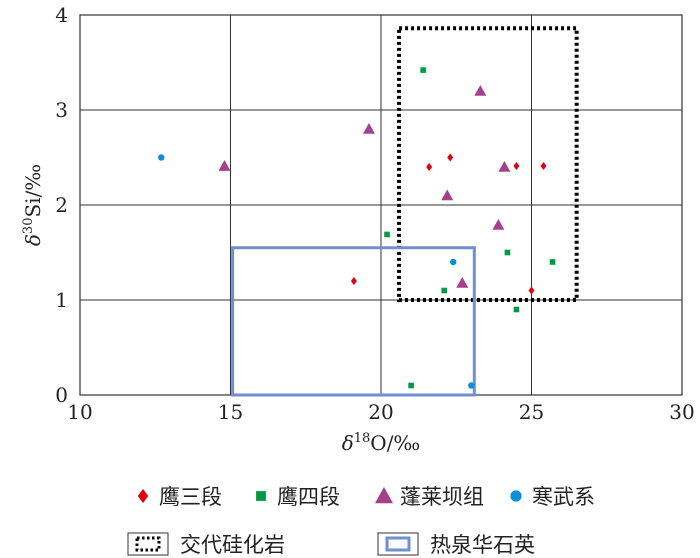  What do you see at coordinates (61, 15) in the screenshot?
I see `y-tick-label: 4` at bounding box center [61, 15].